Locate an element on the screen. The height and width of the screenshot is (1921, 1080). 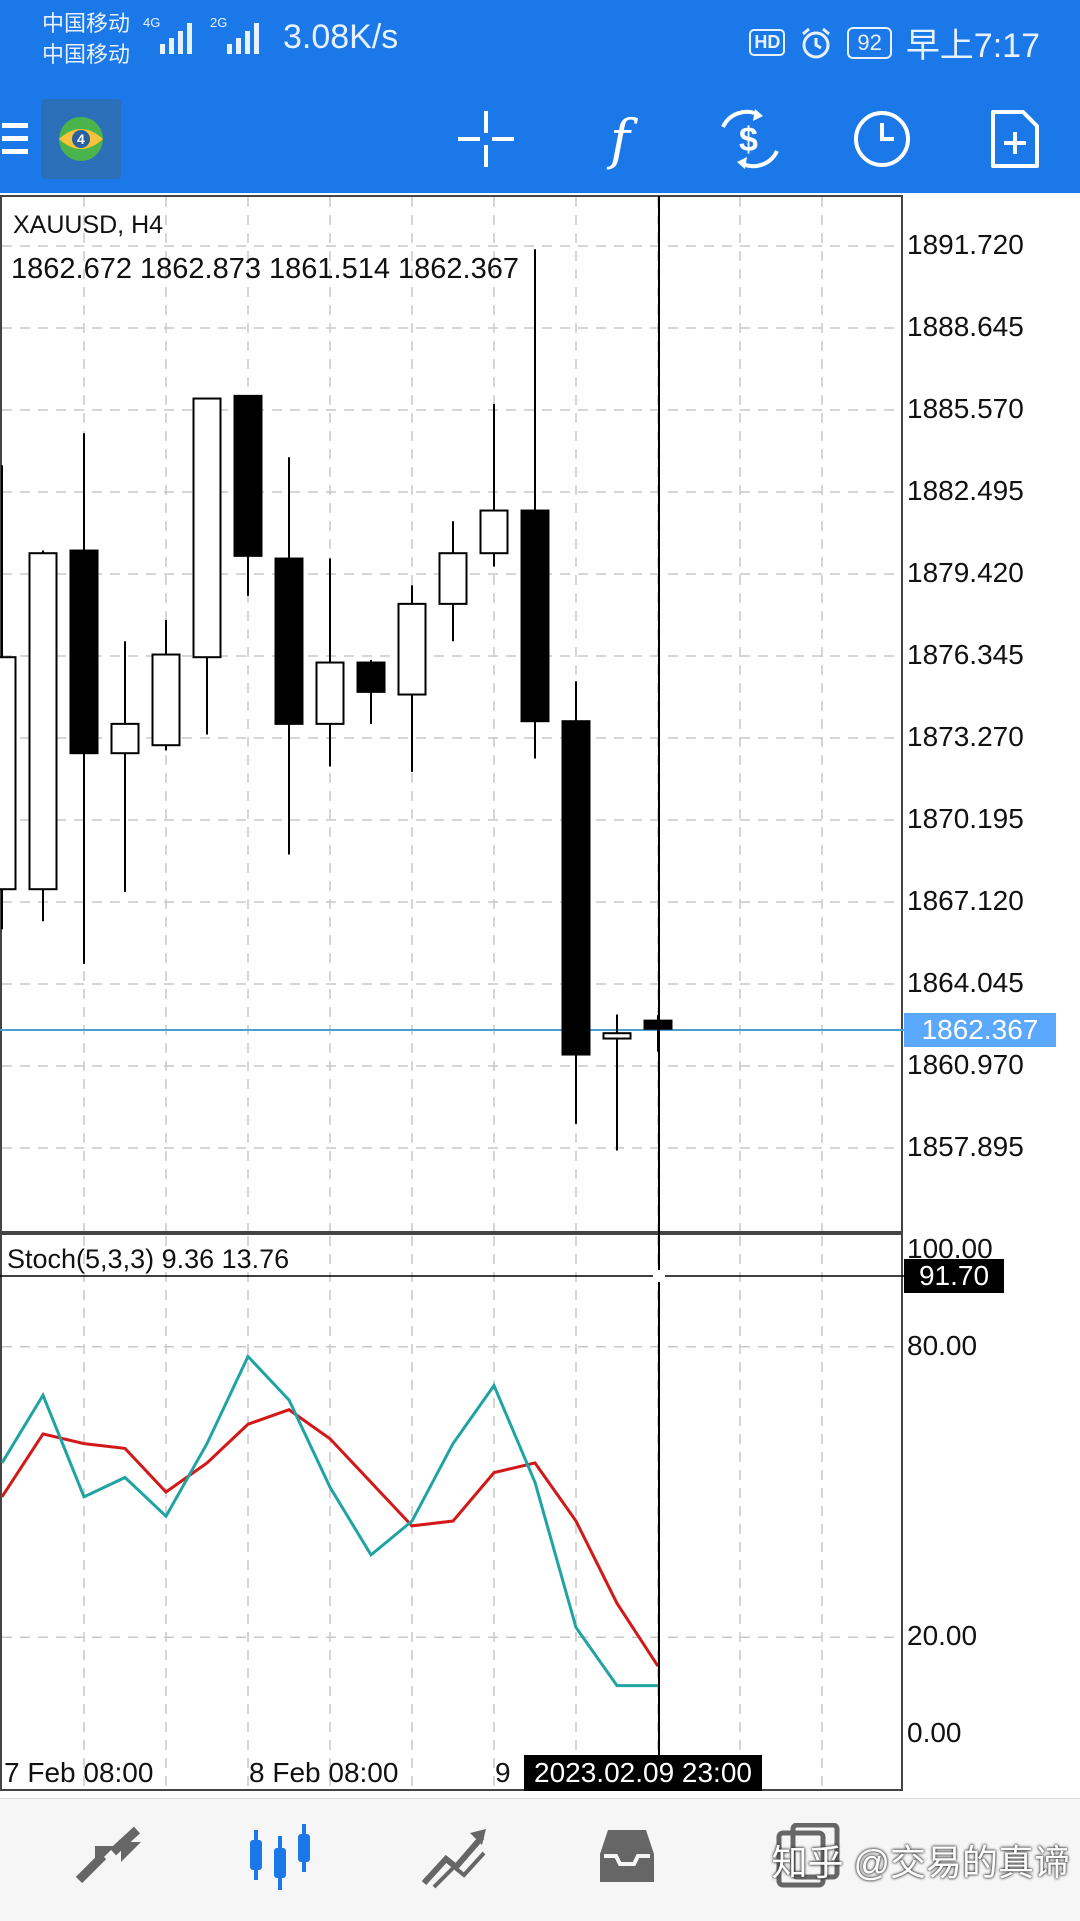
stoch-signal-line is located at coordinates (330, 1538).